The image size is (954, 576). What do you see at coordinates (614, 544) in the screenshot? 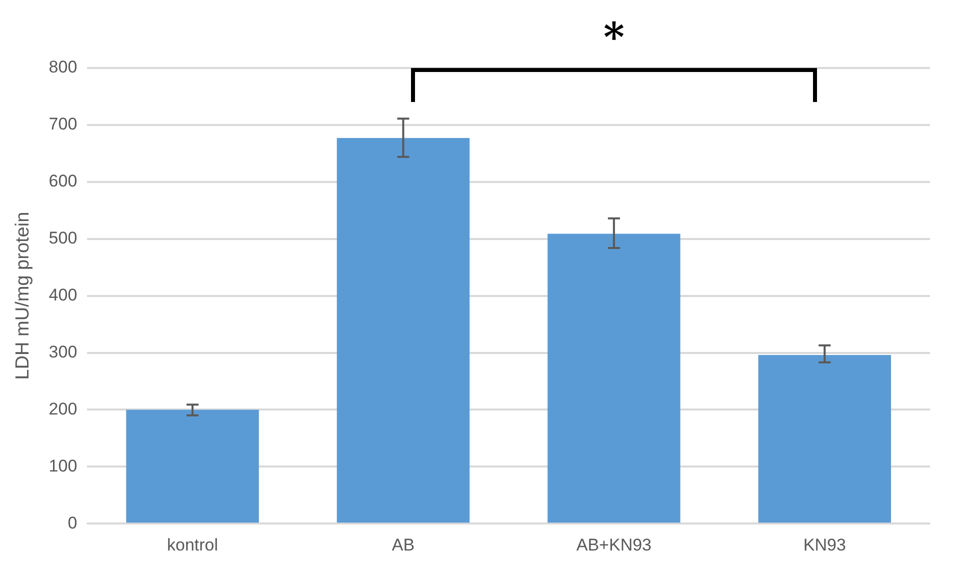
I see `x-tick-label: AB+KN93` at bounding box center [614, 544].